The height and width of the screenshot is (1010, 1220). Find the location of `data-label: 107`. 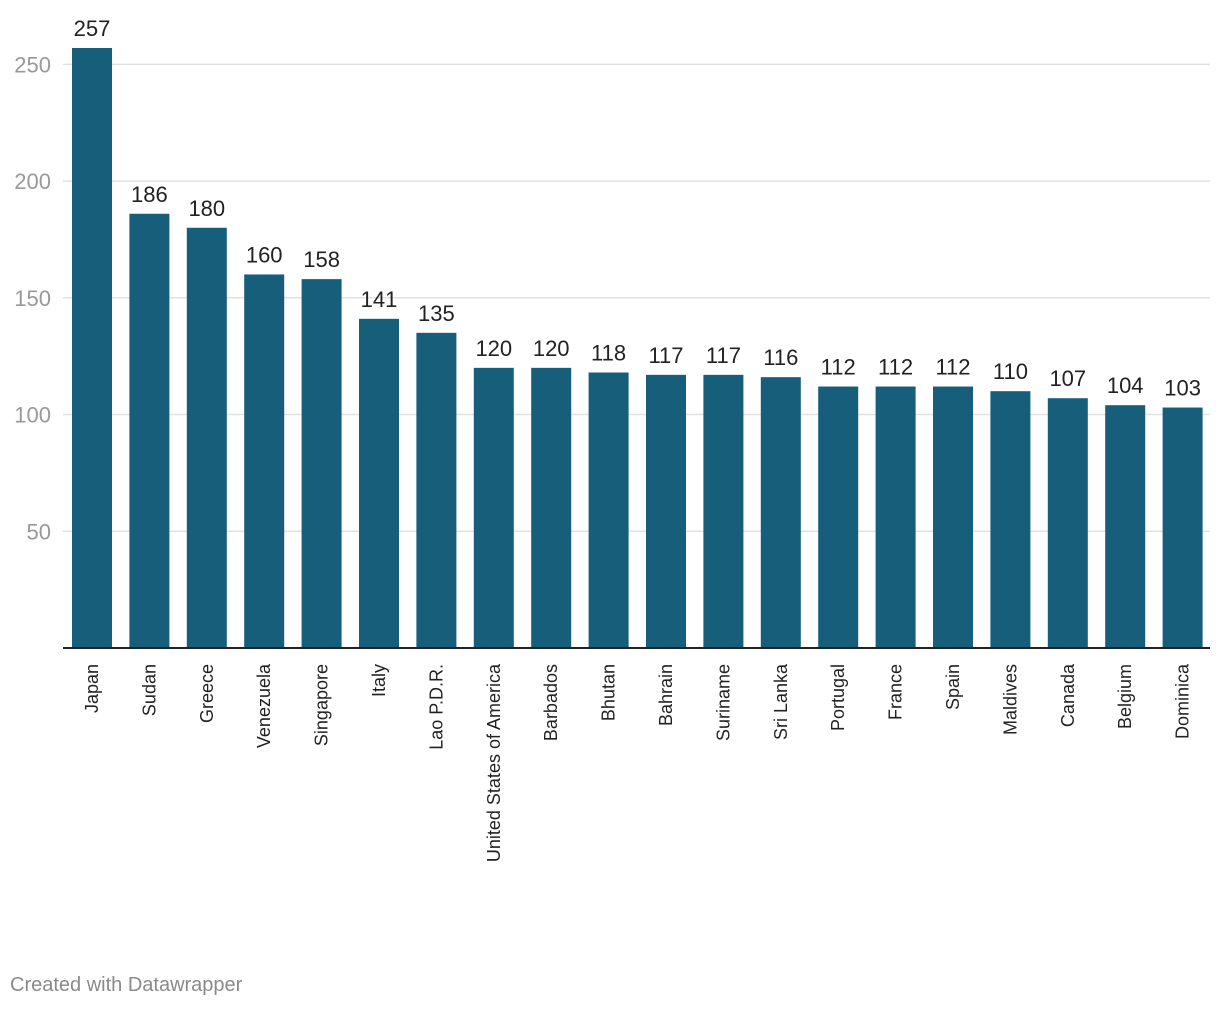

data-label: 107 is located at coordinates (1067, 378).